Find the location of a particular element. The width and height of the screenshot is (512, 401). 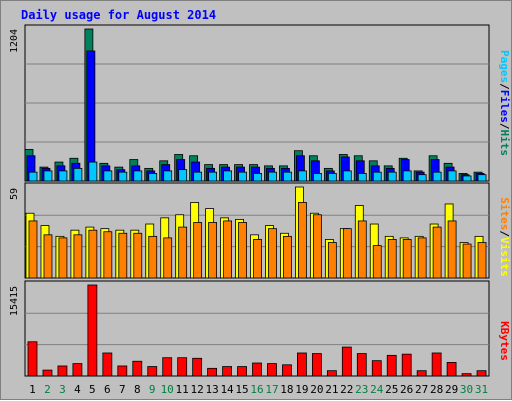

x-tick-label: 30 is located at coordinates (466, 389).